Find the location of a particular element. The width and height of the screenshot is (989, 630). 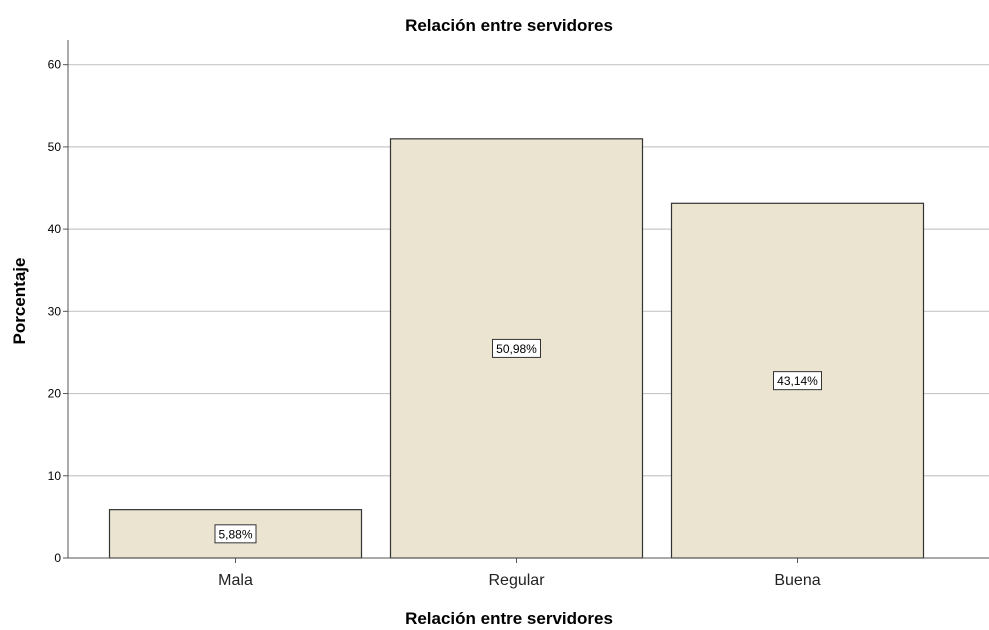

y-axis-title: Porcentaje is located at coordinates (19, 301).